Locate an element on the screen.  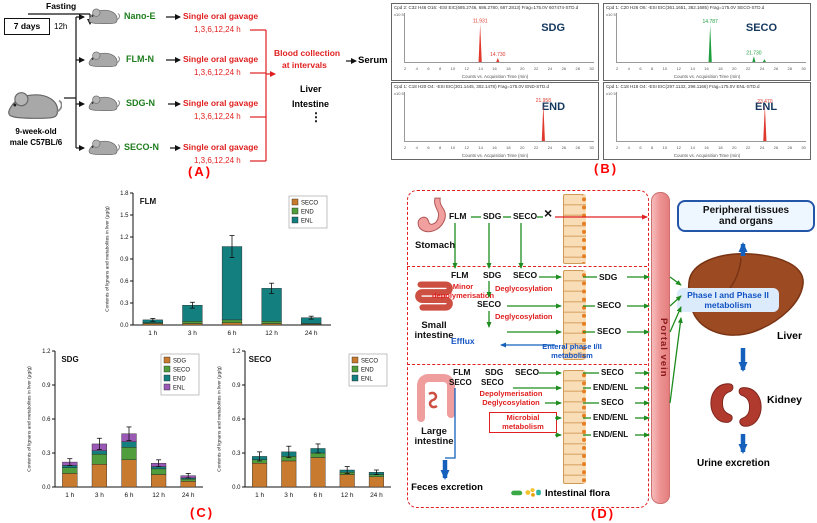
large-intestine-icon is located at coordinates (435, 398).